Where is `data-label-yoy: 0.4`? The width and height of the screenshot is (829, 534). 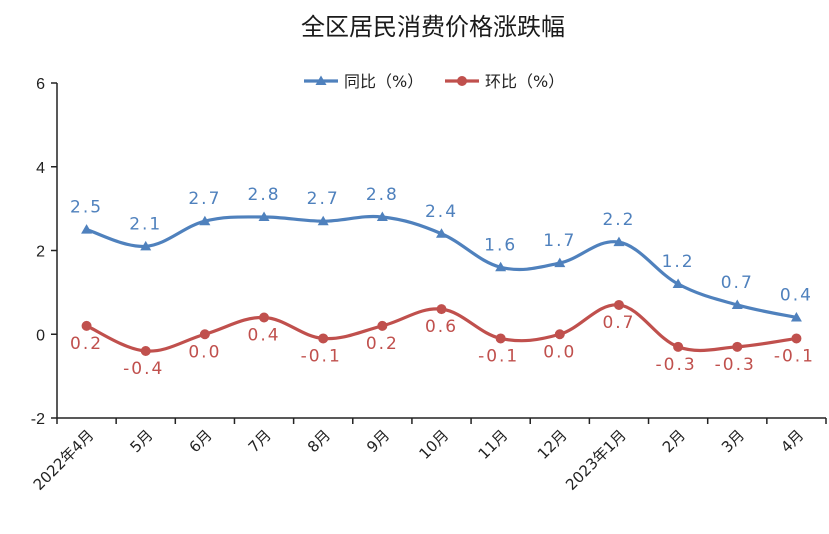
data-label-yoy: 0.4 is located at coordinates (796, 296).